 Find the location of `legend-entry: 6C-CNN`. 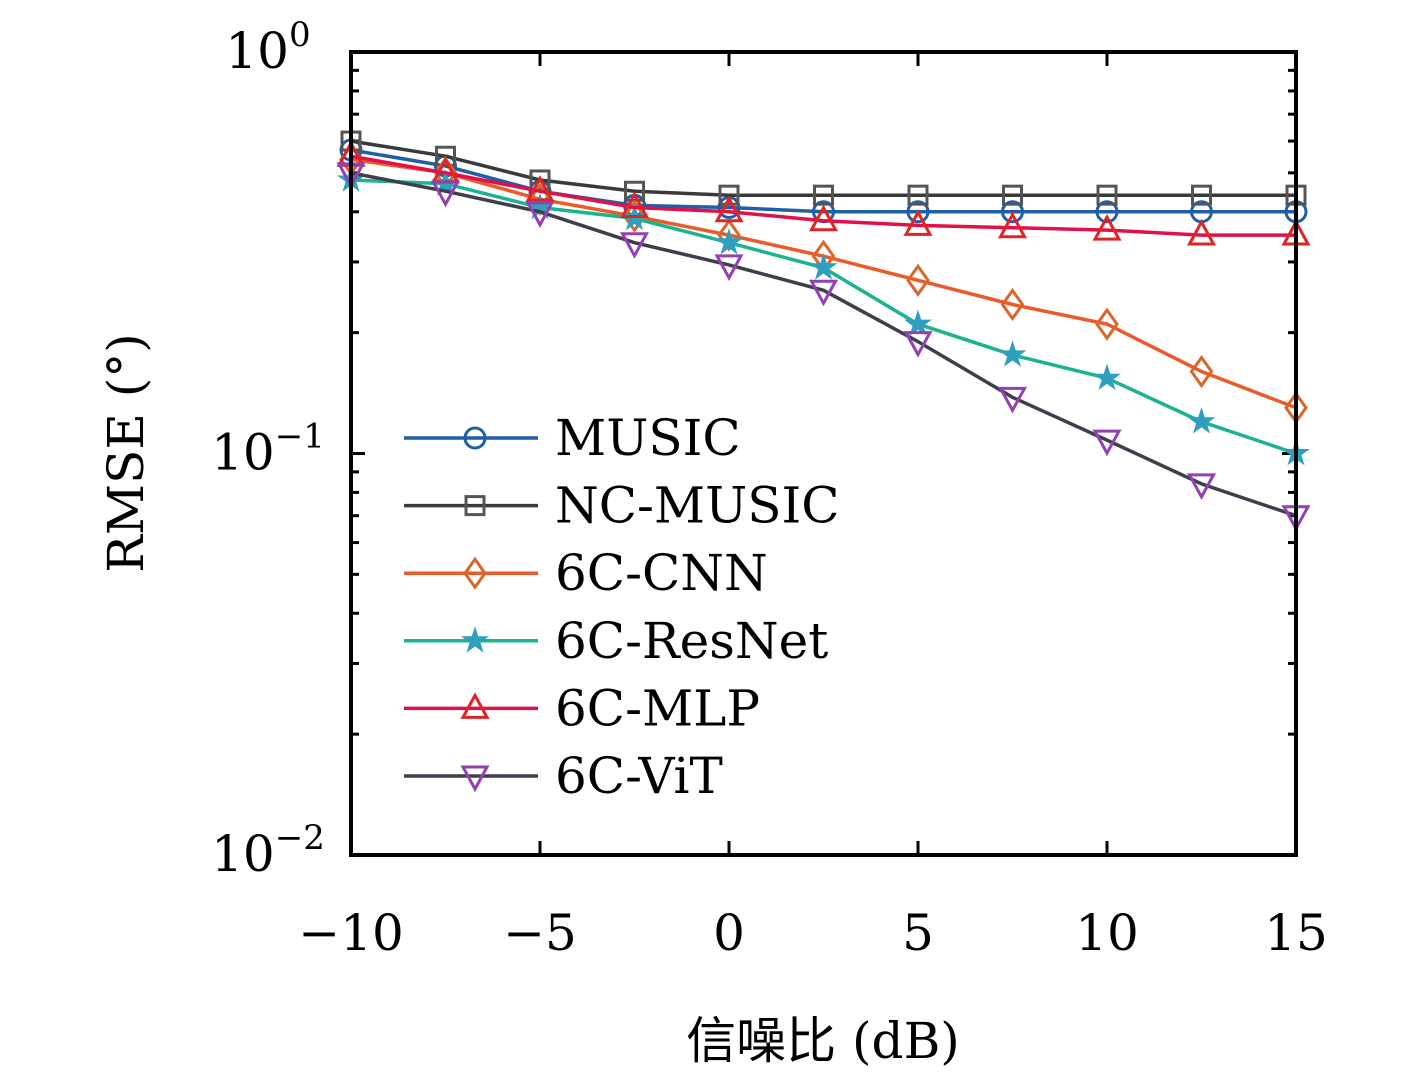

legend-entry: 6C-CNN is located at coordinates (586, 573).